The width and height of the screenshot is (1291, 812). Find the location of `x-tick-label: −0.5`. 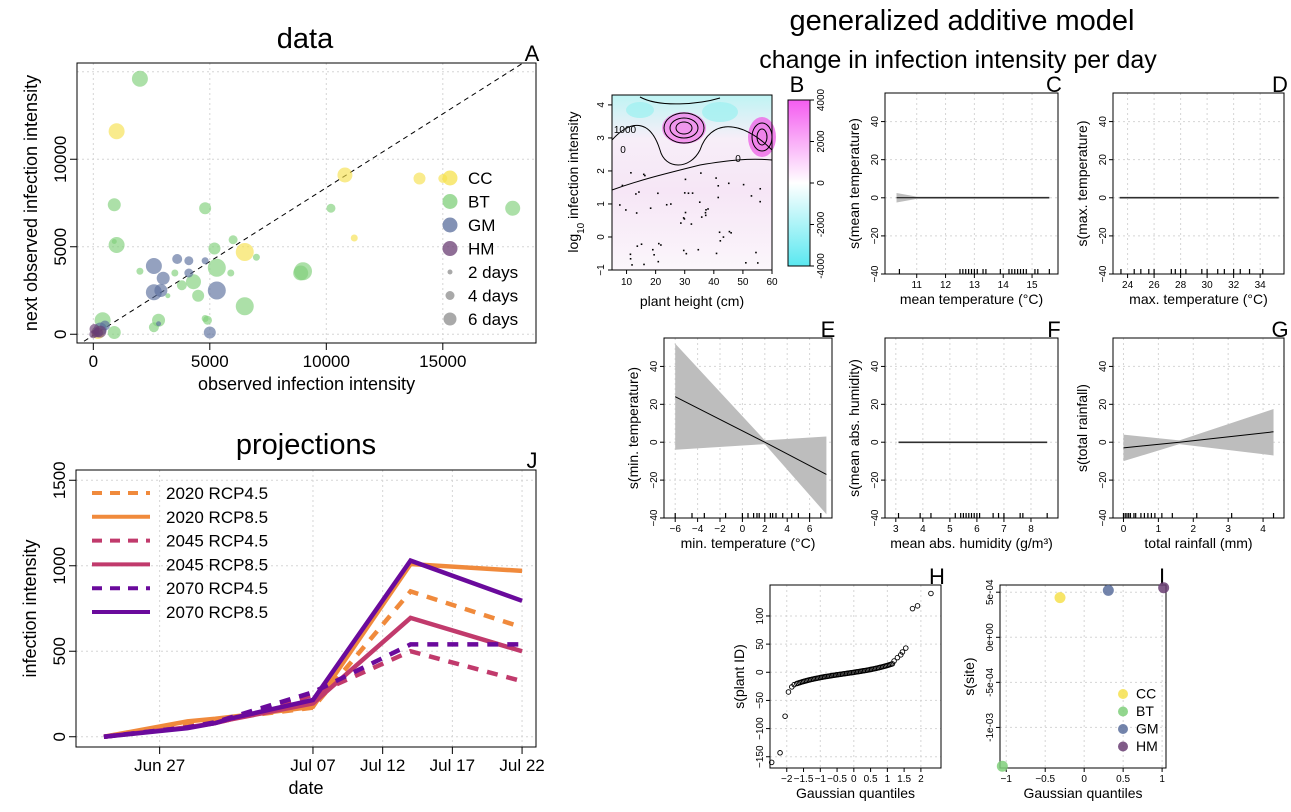

x-tick-label: −0.5 is located at coordinates (1045, 779).